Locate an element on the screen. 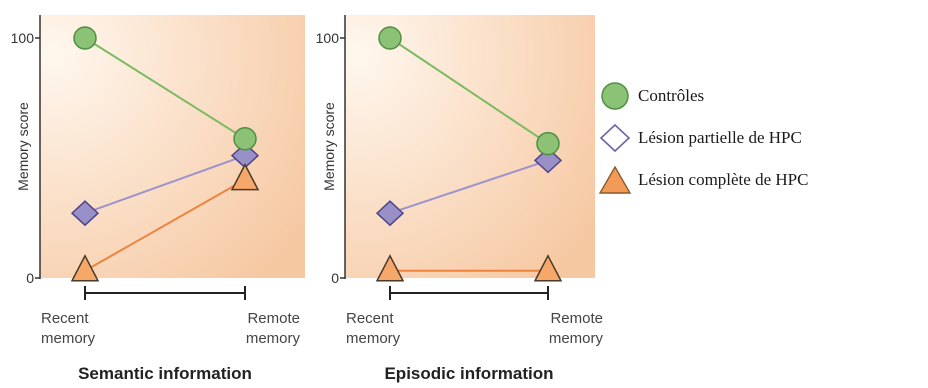 The width and height of the screenshot is (928, 388). legend-controls-swatch is located at coordinates (615, 96).